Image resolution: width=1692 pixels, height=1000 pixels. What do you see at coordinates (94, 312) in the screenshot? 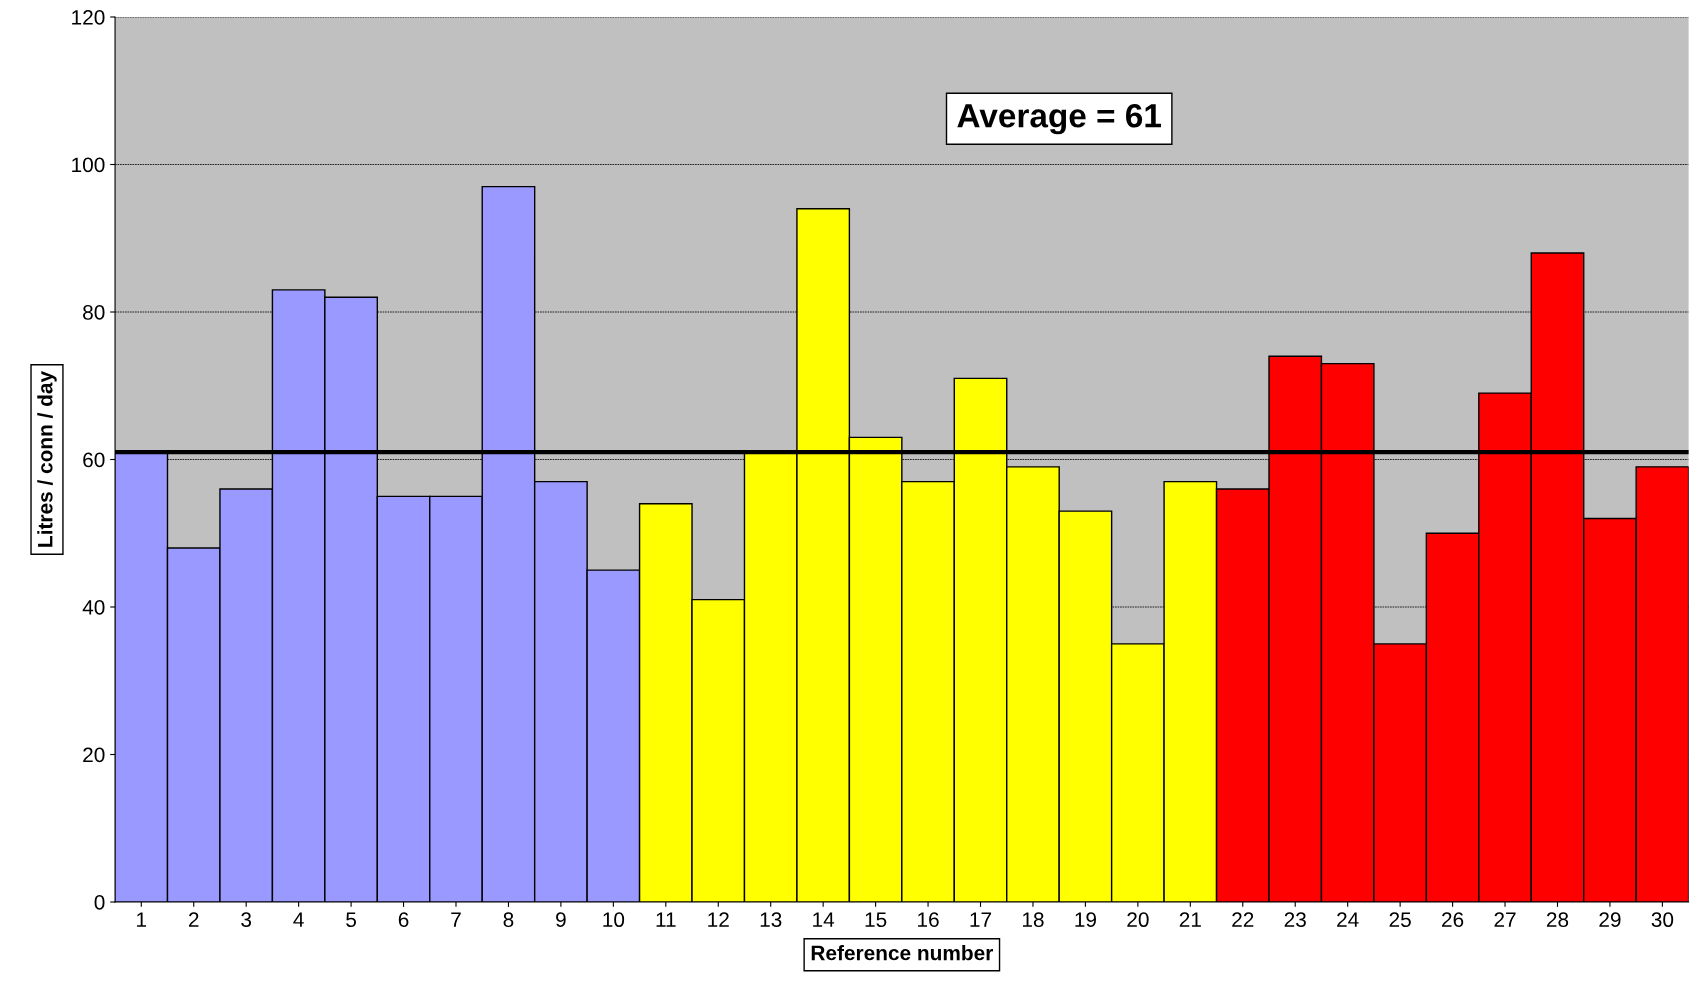
I see `y-tick-label: 80` at bounding box center [94, 312].